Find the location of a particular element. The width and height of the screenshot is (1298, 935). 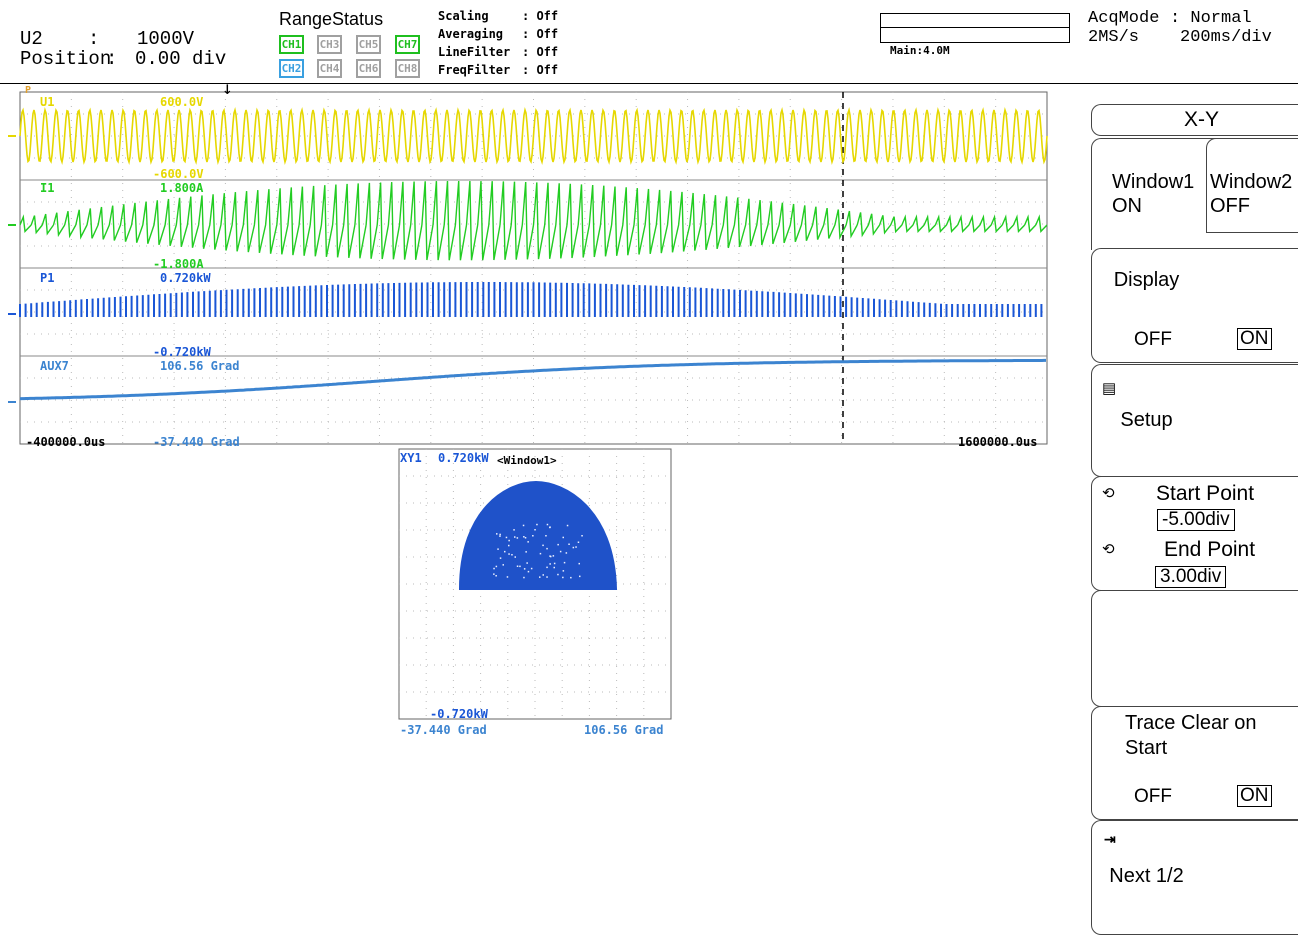

display-off: OFF is located at coordinates (1153, 340).